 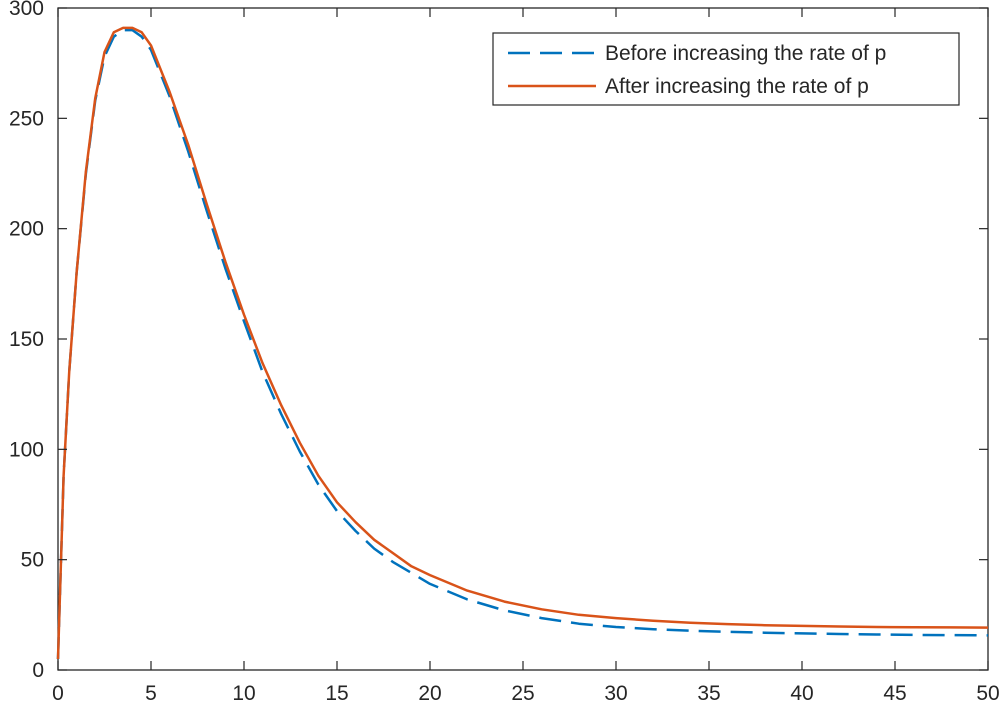 What do you see at coordinates (737, 86) in the screenshot?
I see `legend-label-2: After increasing the rate of p` at bounding box center [737, 86].